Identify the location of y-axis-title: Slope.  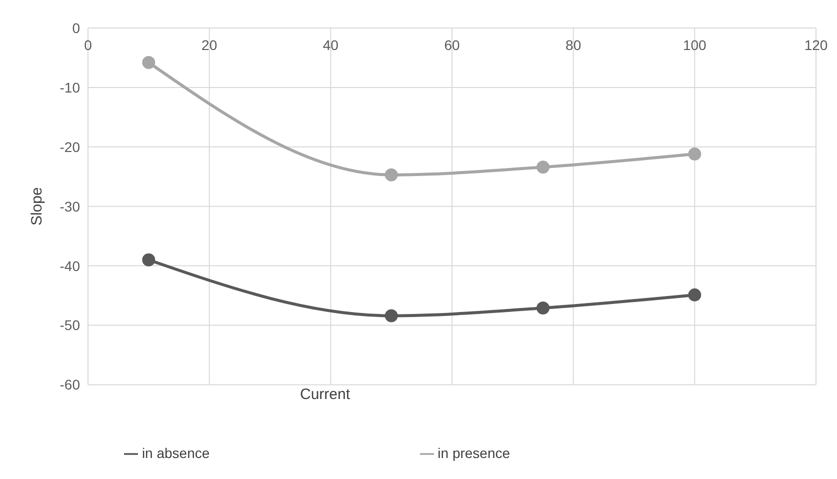
(37, 206).